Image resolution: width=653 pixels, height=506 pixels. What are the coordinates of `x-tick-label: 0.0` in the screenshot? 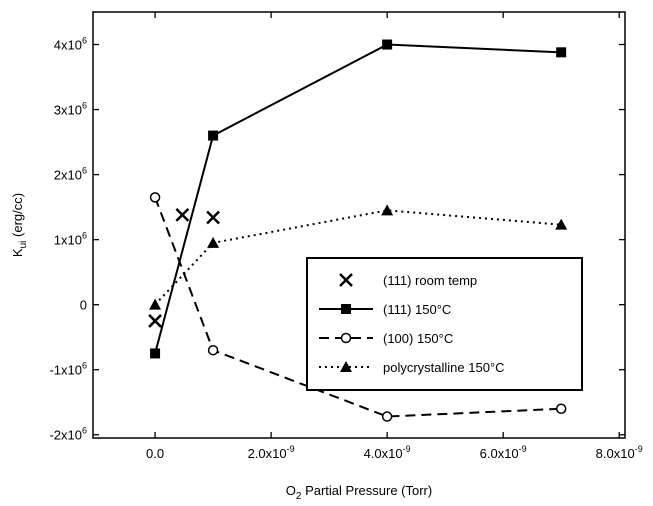 It's located at (155, 453).